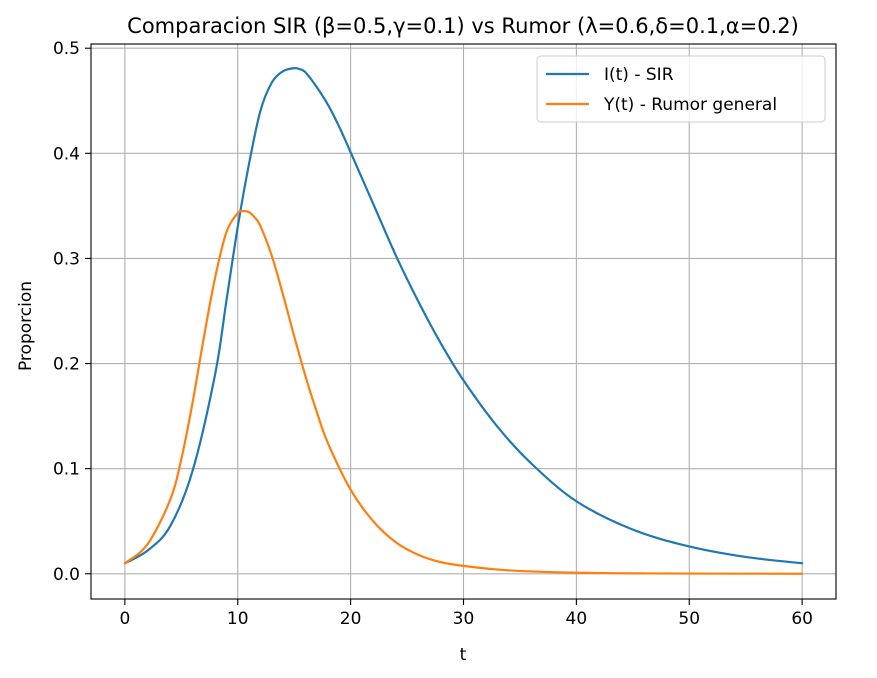 Image resolution: width=877 pixels, height=678 pixels. I want to click on legend-entry-rumor: Y(t) - Rumor general, so click(690, 105).